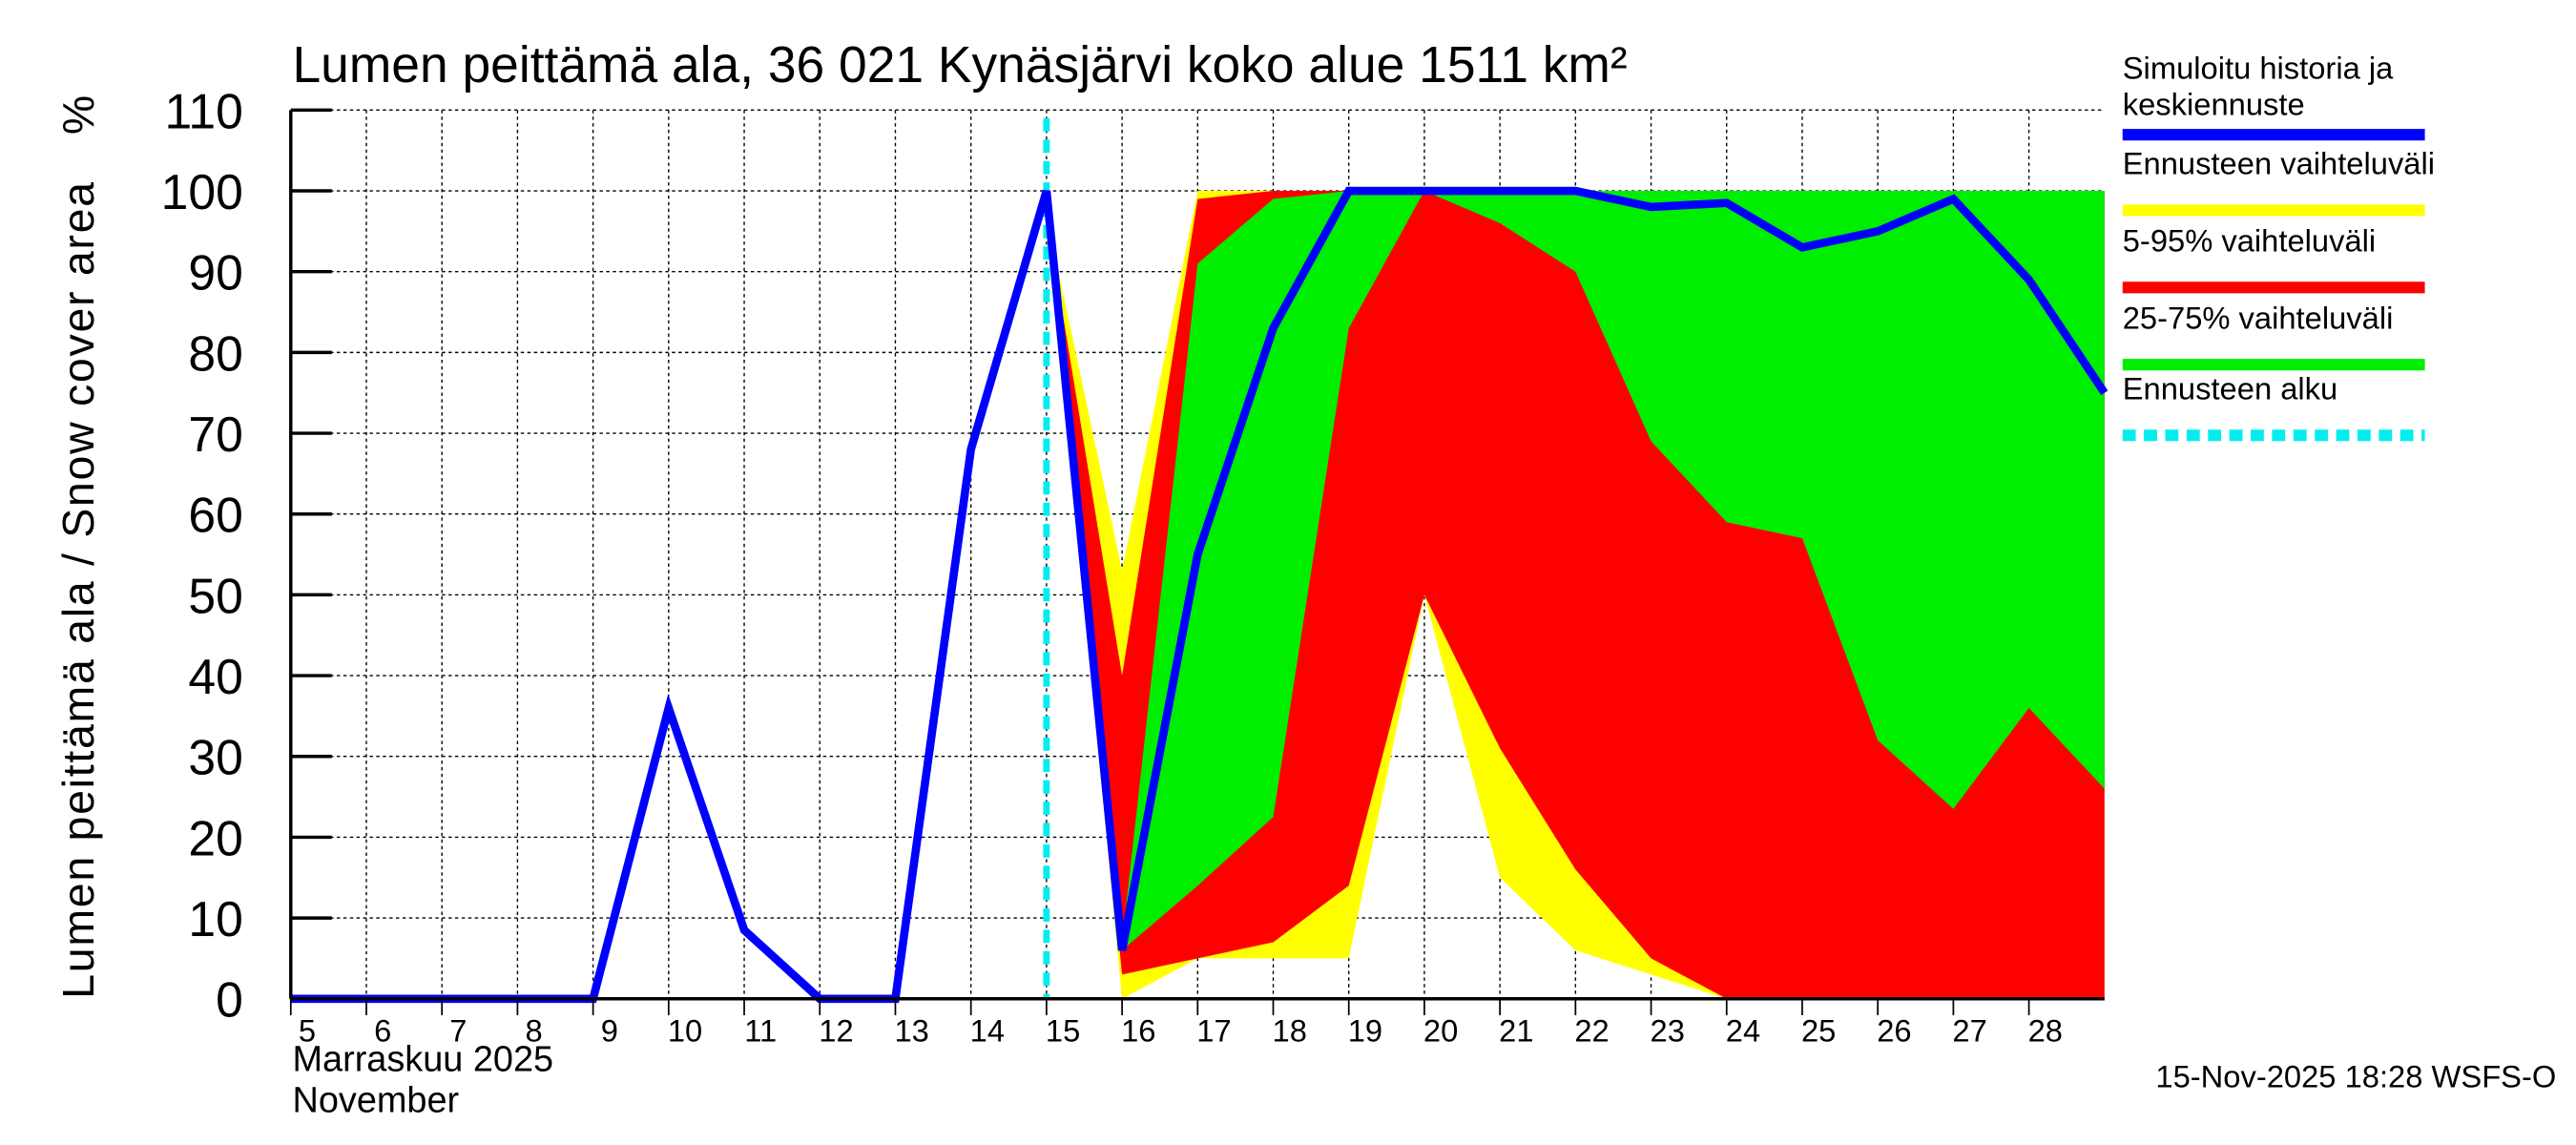 The height and width of the screenshot is (1145, 2576). Describe the element at coordinates (1743, 1031) in the screenshot. I see `x-tick-label: 24` at that location.